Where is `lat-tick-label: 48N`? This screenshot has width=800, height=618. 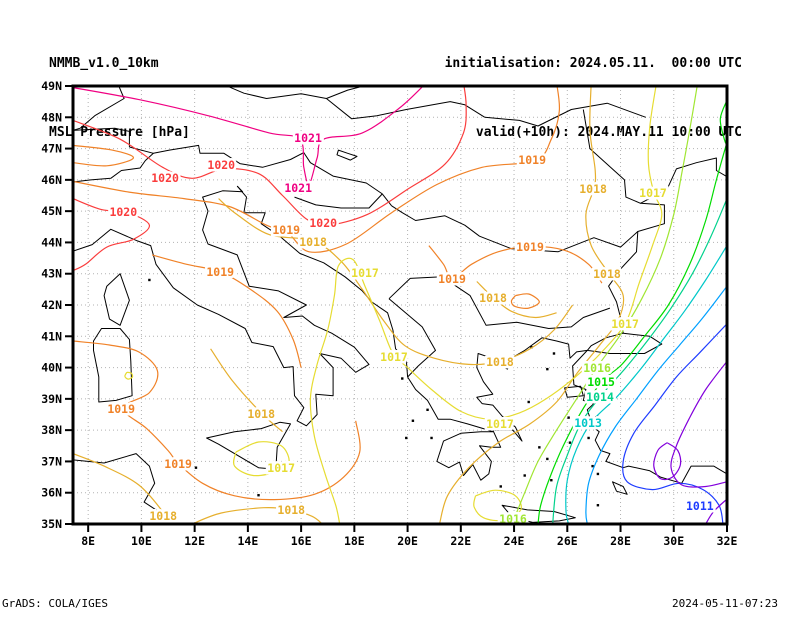
lat-tick-label: 48N is located at coordinates (51, 117).